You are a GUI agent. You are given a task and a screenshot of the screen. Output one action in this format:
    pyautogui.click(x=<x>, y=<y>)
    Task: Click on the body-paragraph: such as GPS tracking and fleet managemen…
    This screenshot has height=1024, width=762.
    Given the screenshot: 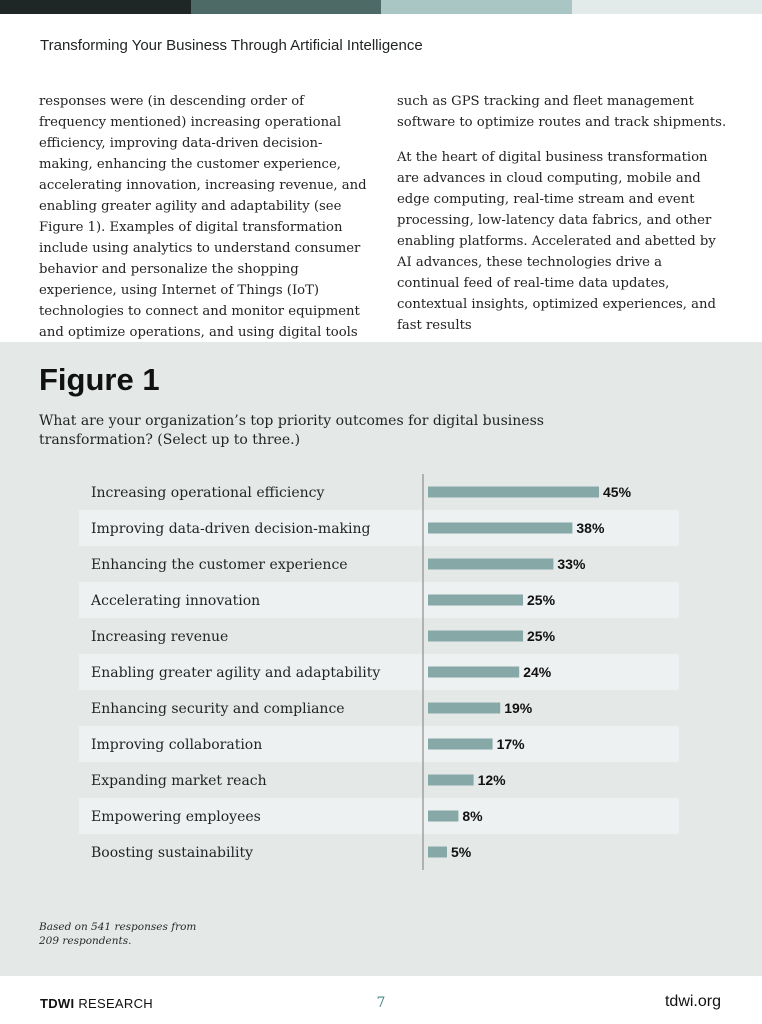 What is the action you would take?
    pyautogui.click(x=562, y=112)
    